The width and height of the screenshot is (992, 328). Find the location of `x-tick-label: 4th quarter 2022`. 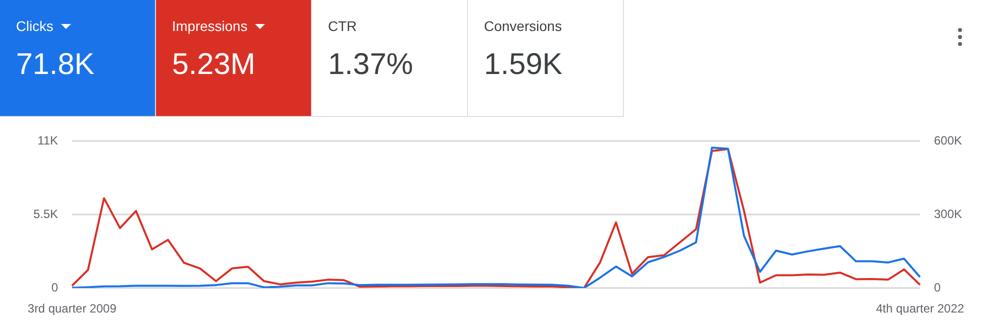

x-tick-label: 4th quarter 2022 is located at coordinates (920, 309).